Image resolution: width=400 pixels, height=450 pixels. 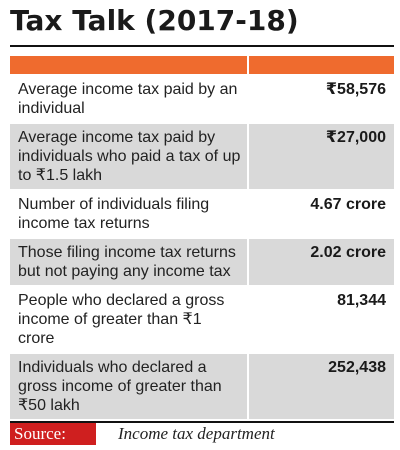 I want to click on bottom-rule, so click(x=202, y=422).